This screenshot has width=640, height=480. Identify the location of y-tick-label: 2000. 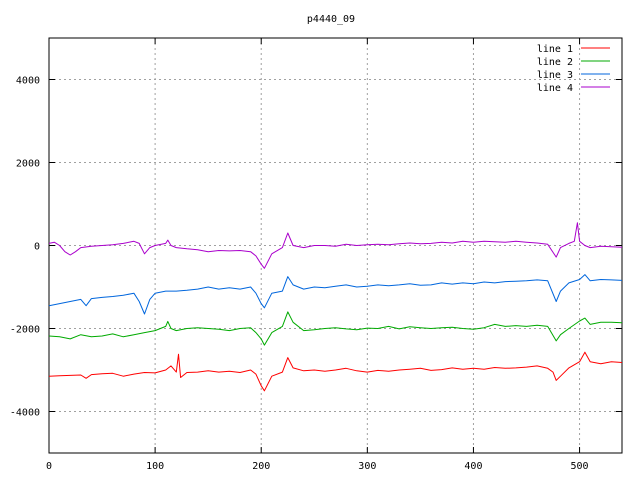
(28, 164).